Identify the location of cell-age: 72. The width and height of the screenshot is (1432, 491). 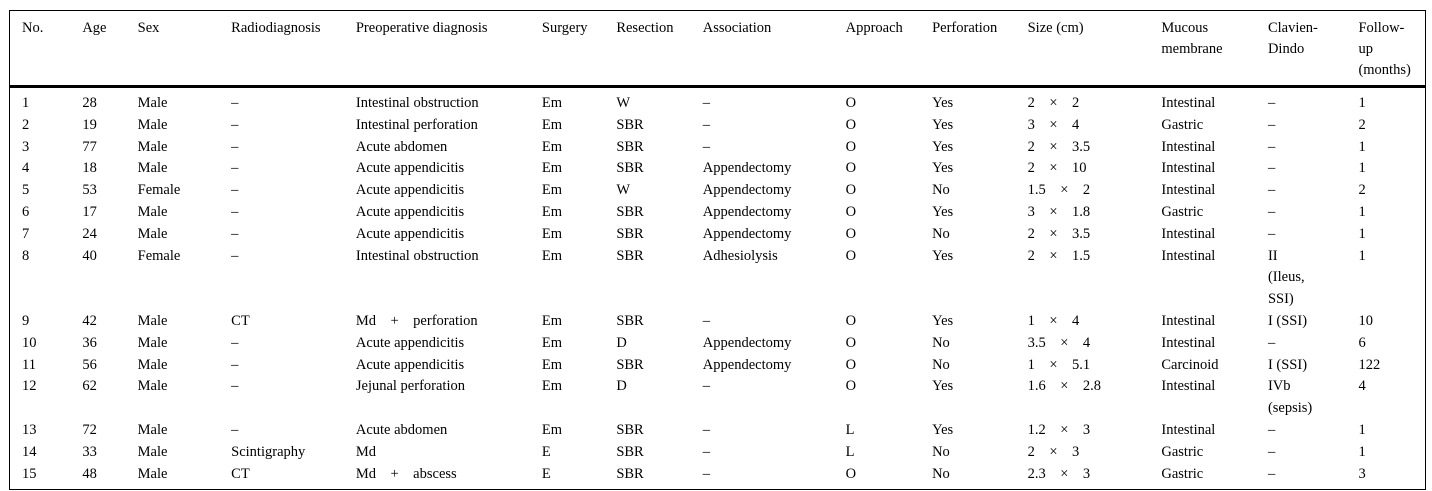
(89, 429).